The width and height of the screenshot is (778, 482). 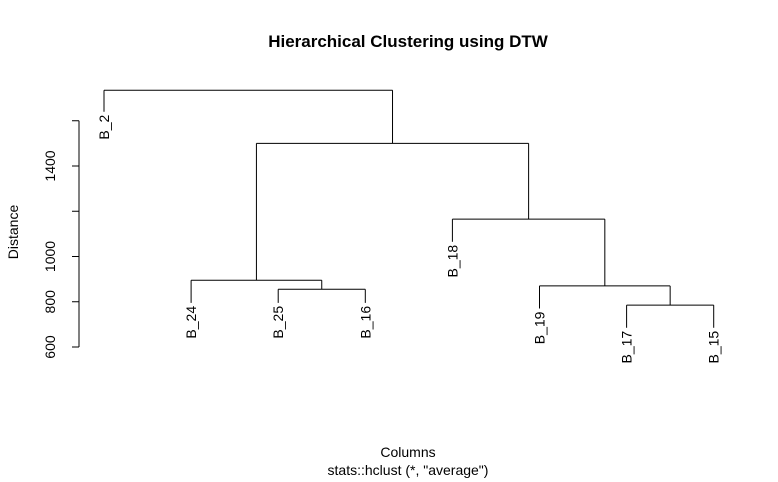 I want to click on y-tick-label: 1400, so click(x=50, y=165).